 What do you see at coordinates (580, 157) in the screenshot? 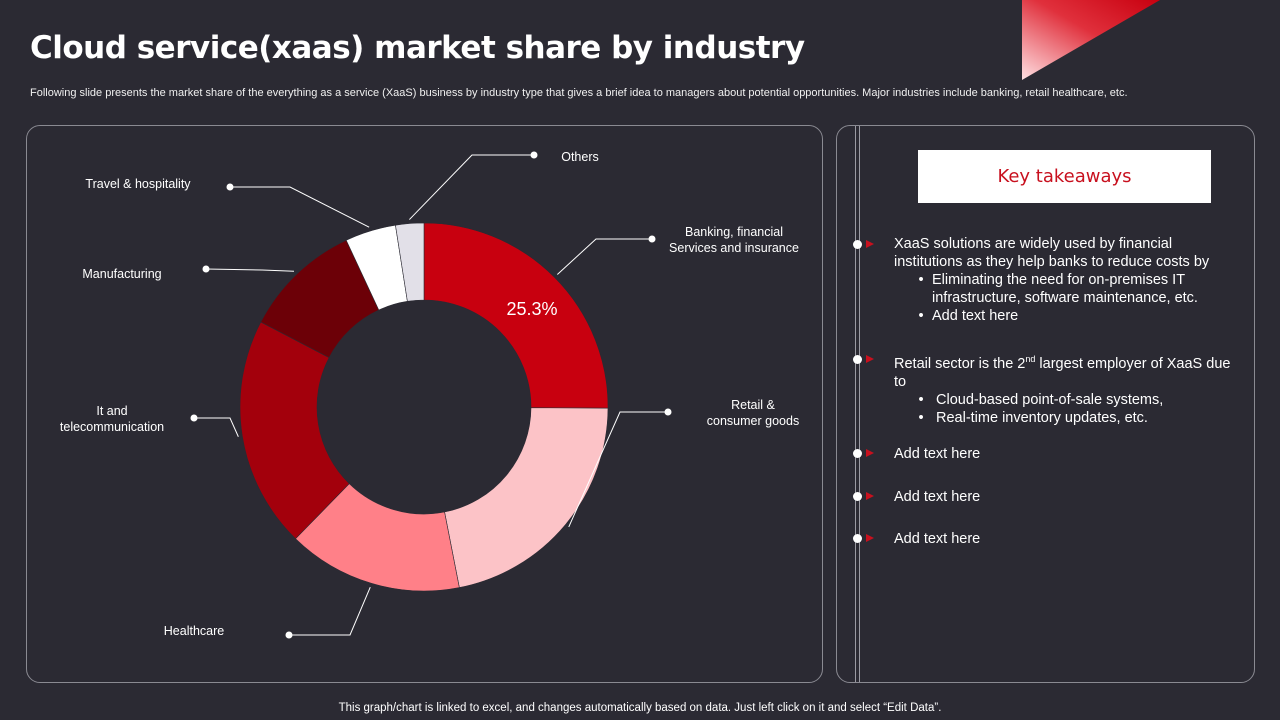
I see `slice-label: Others` at bounding box center [580, 157].